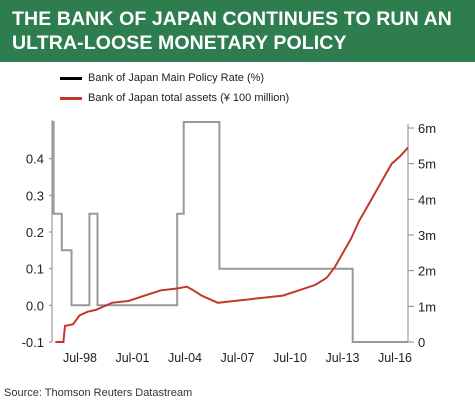 The height and width of the screenshot is (408, 475). What do you see at coordinates (421, 342) in the screenshot?
I see `y-right-tick-label: 0` at bounding box center [421, 342].